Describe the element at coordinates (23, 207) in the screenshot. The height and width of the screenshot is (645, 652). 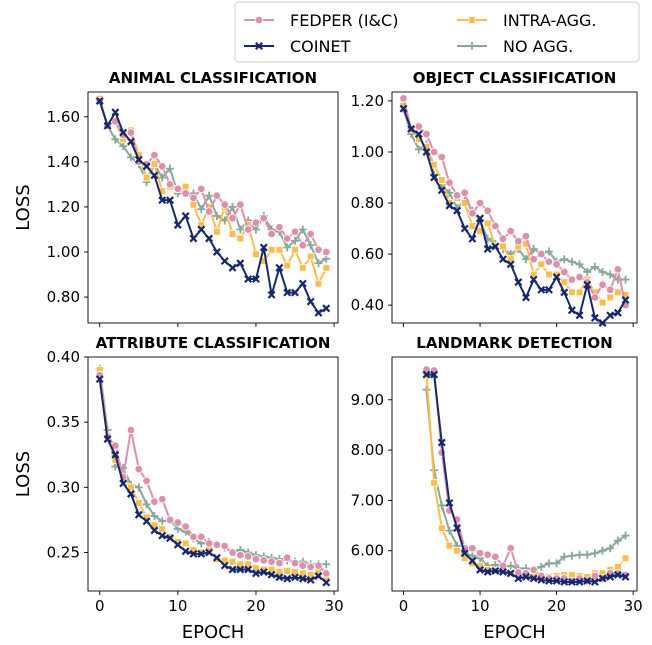
I see `y-axis-label: LOSS` at that location.